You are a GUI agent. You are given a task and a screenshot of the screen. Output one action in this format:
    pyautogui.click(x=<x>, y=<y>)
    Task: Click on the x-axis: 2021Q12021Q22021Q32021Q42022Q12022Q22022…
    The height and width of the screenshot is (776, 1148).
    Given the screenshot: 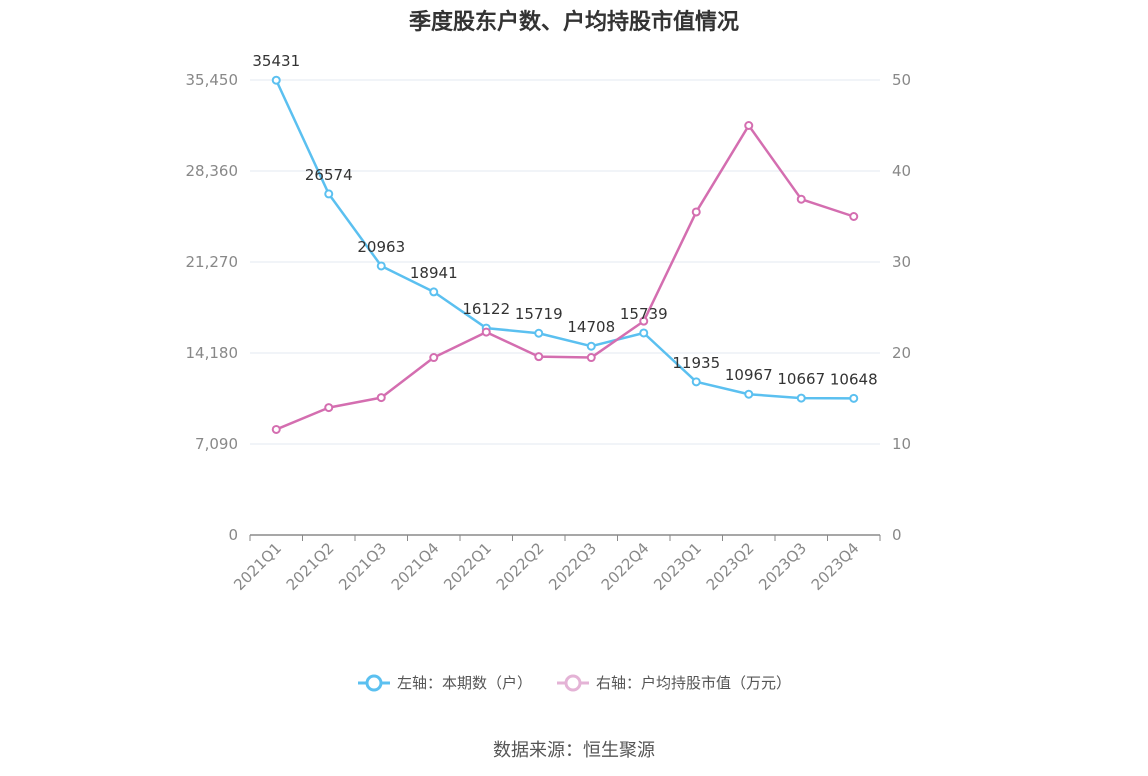 What is the action you would take?
    pyautogui.click(x=555, y=564)
    